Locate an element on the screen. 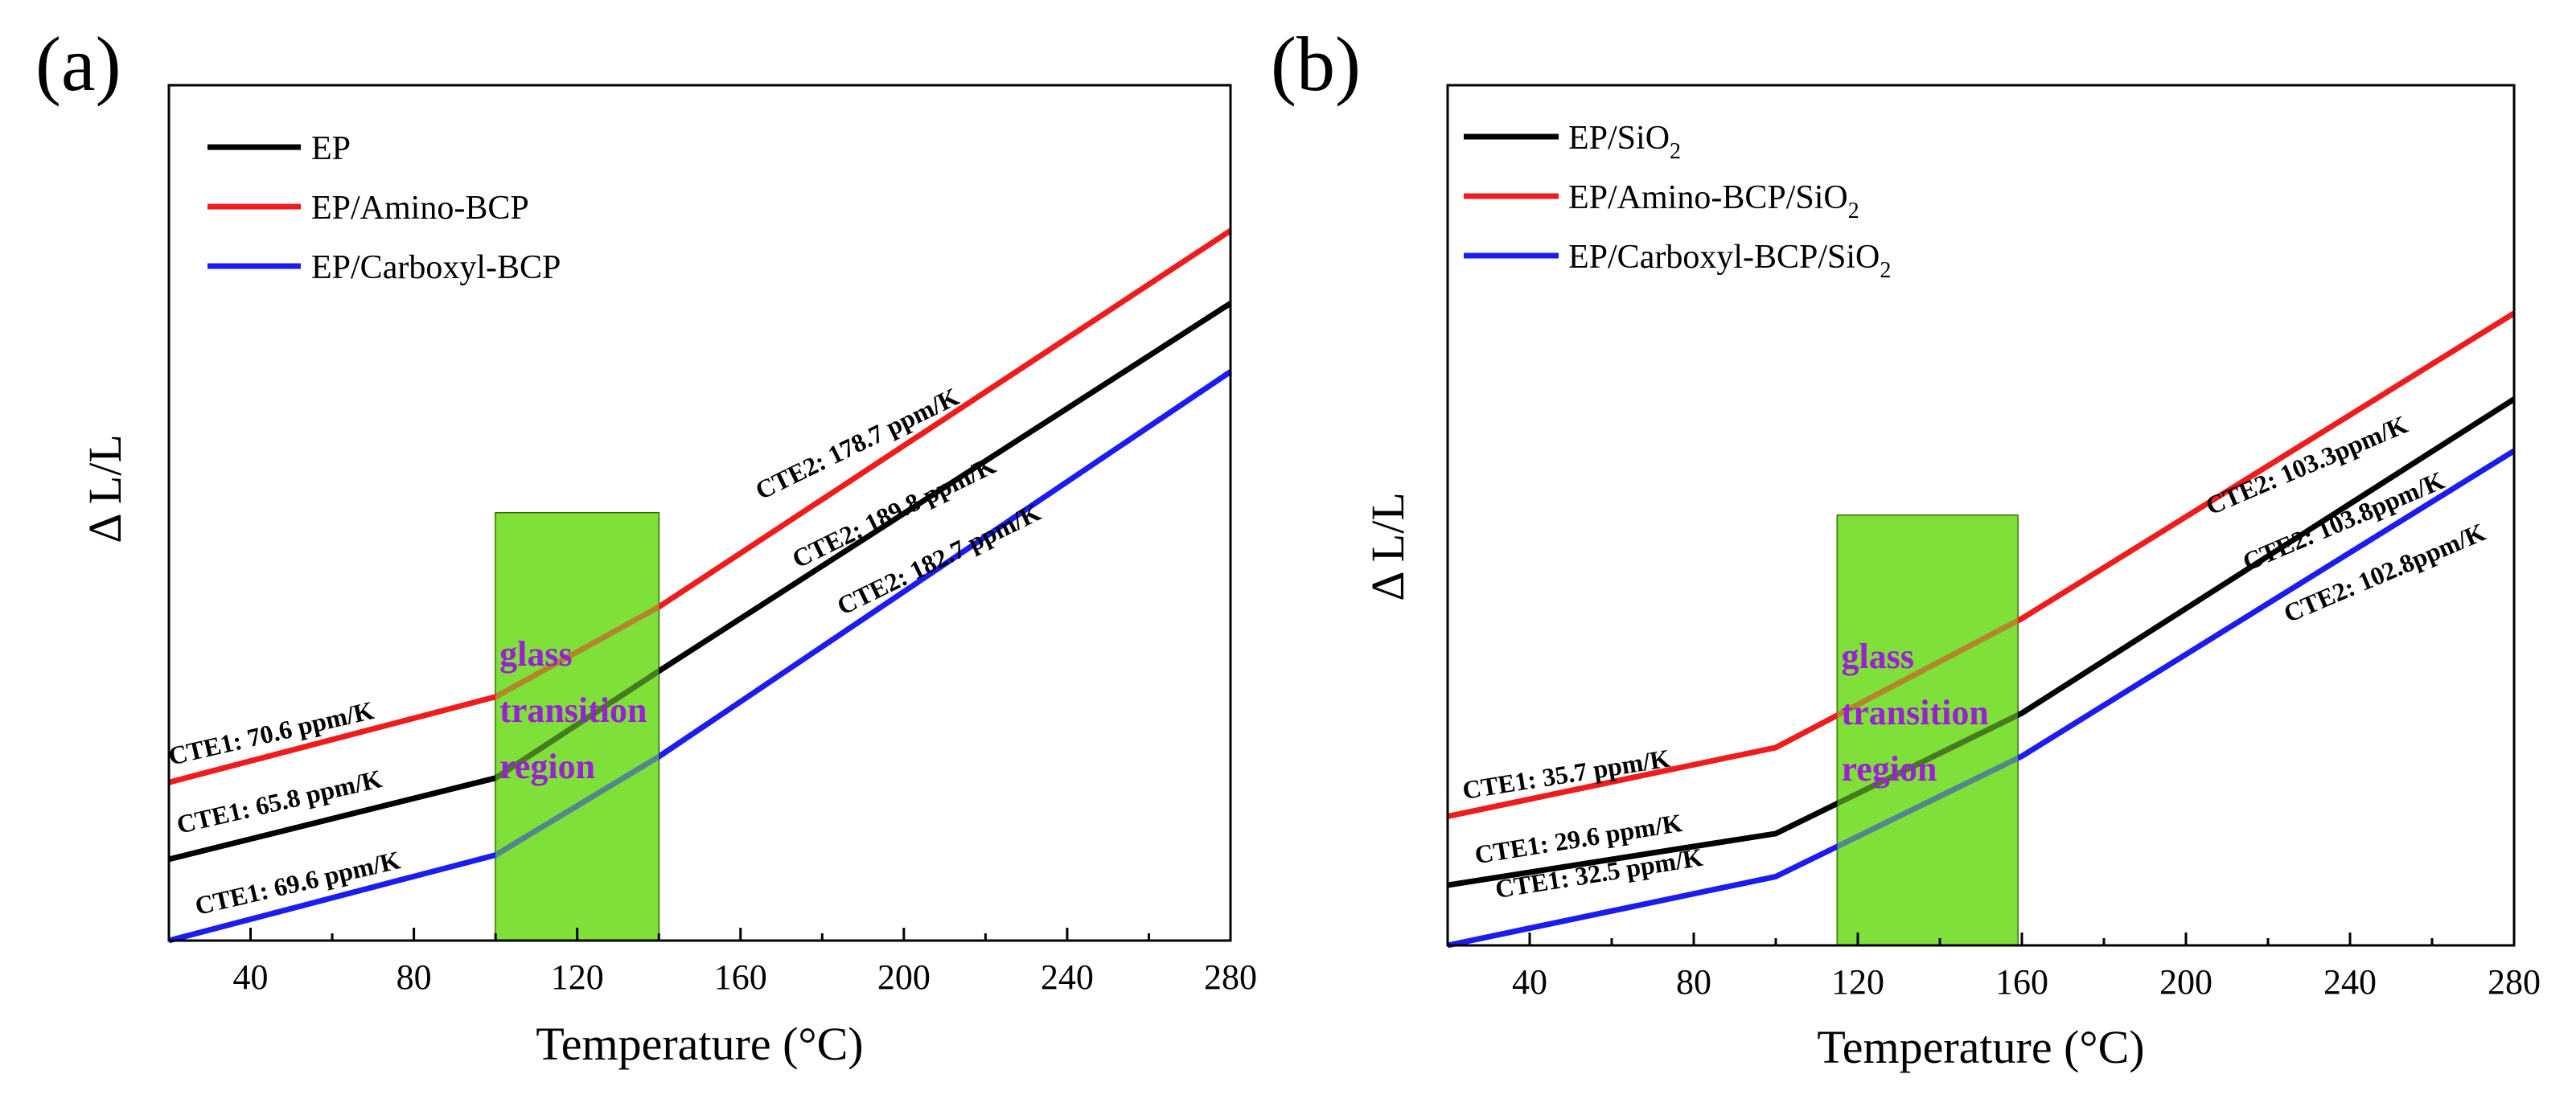  legend: EP EP/Amino-BCP EP/Carboxyl-BCP is located at coordinates (384, 208).